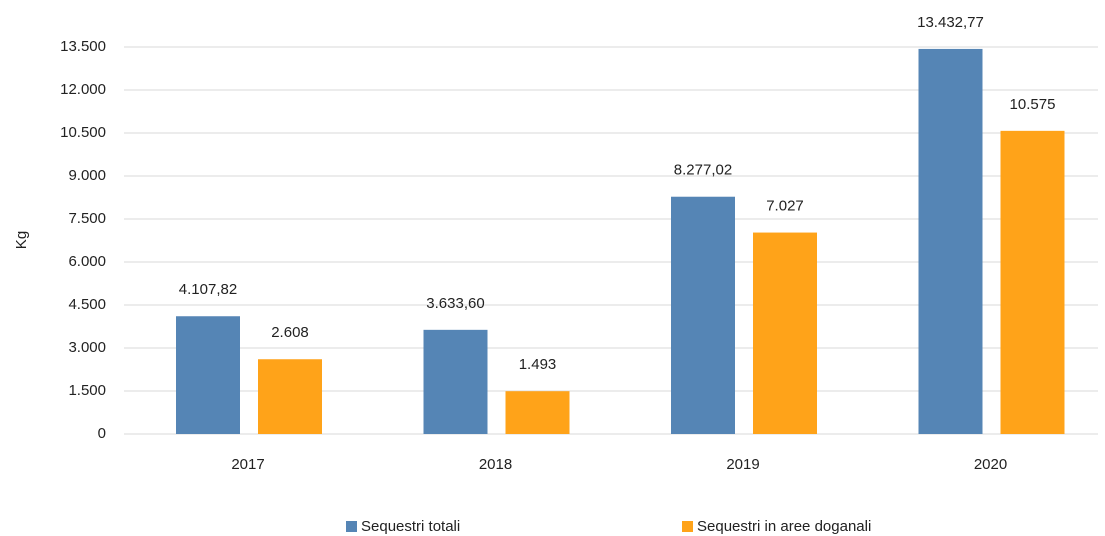 This screenshot has height=536, width=1105. I want to click on y-tick-label: 4.500, so click(87, 304).